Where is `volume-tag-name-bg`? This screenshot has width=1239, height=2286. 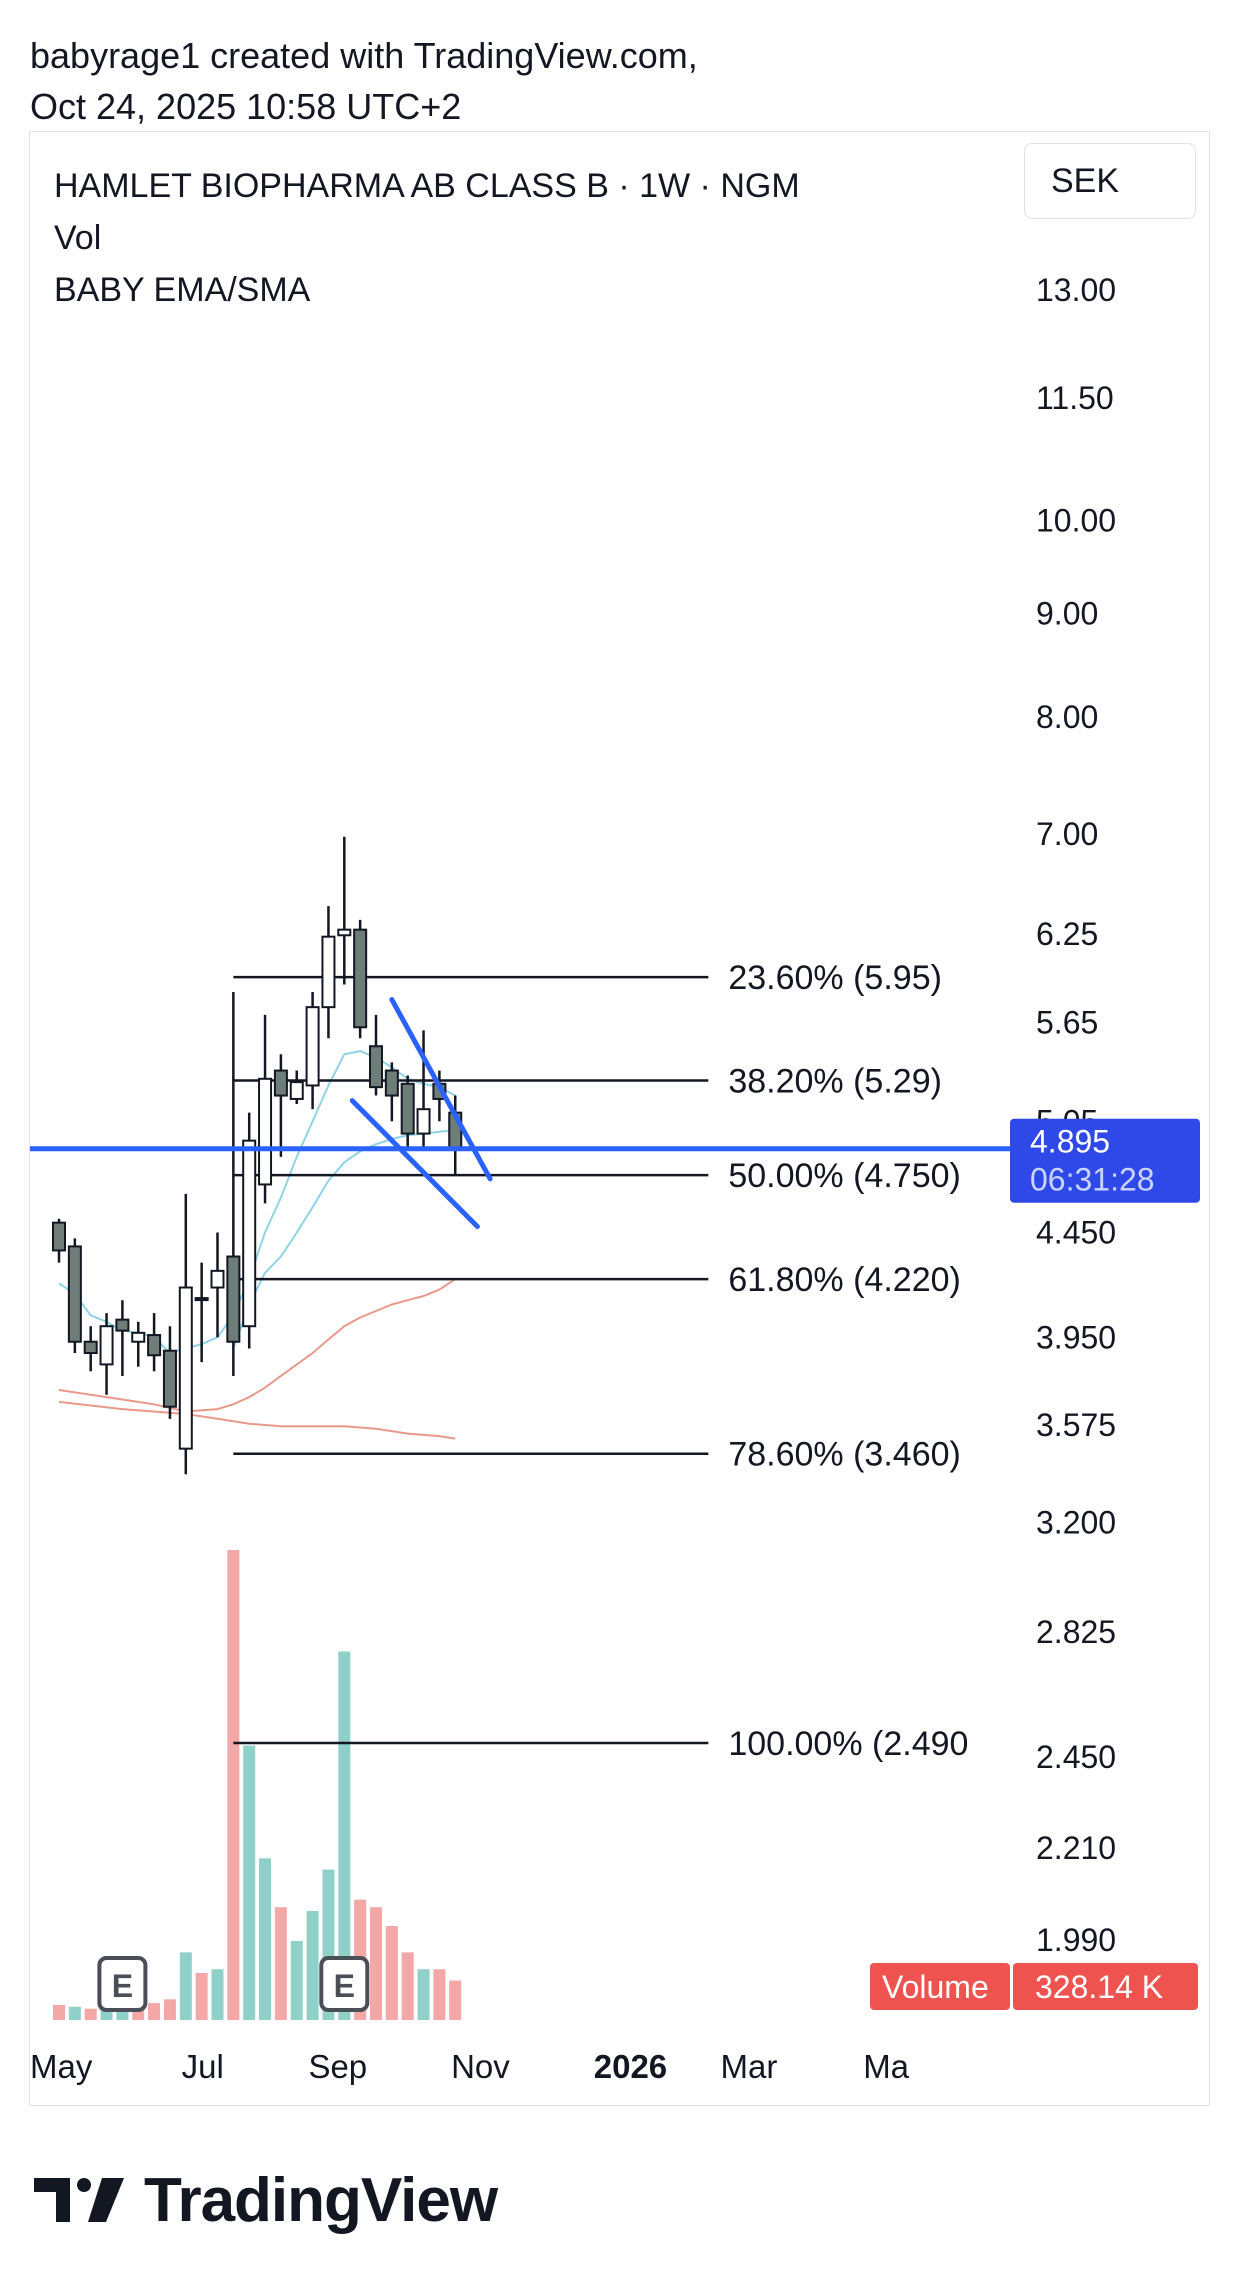
volume-tag-name-bg is located at coordinates (940, 1986).